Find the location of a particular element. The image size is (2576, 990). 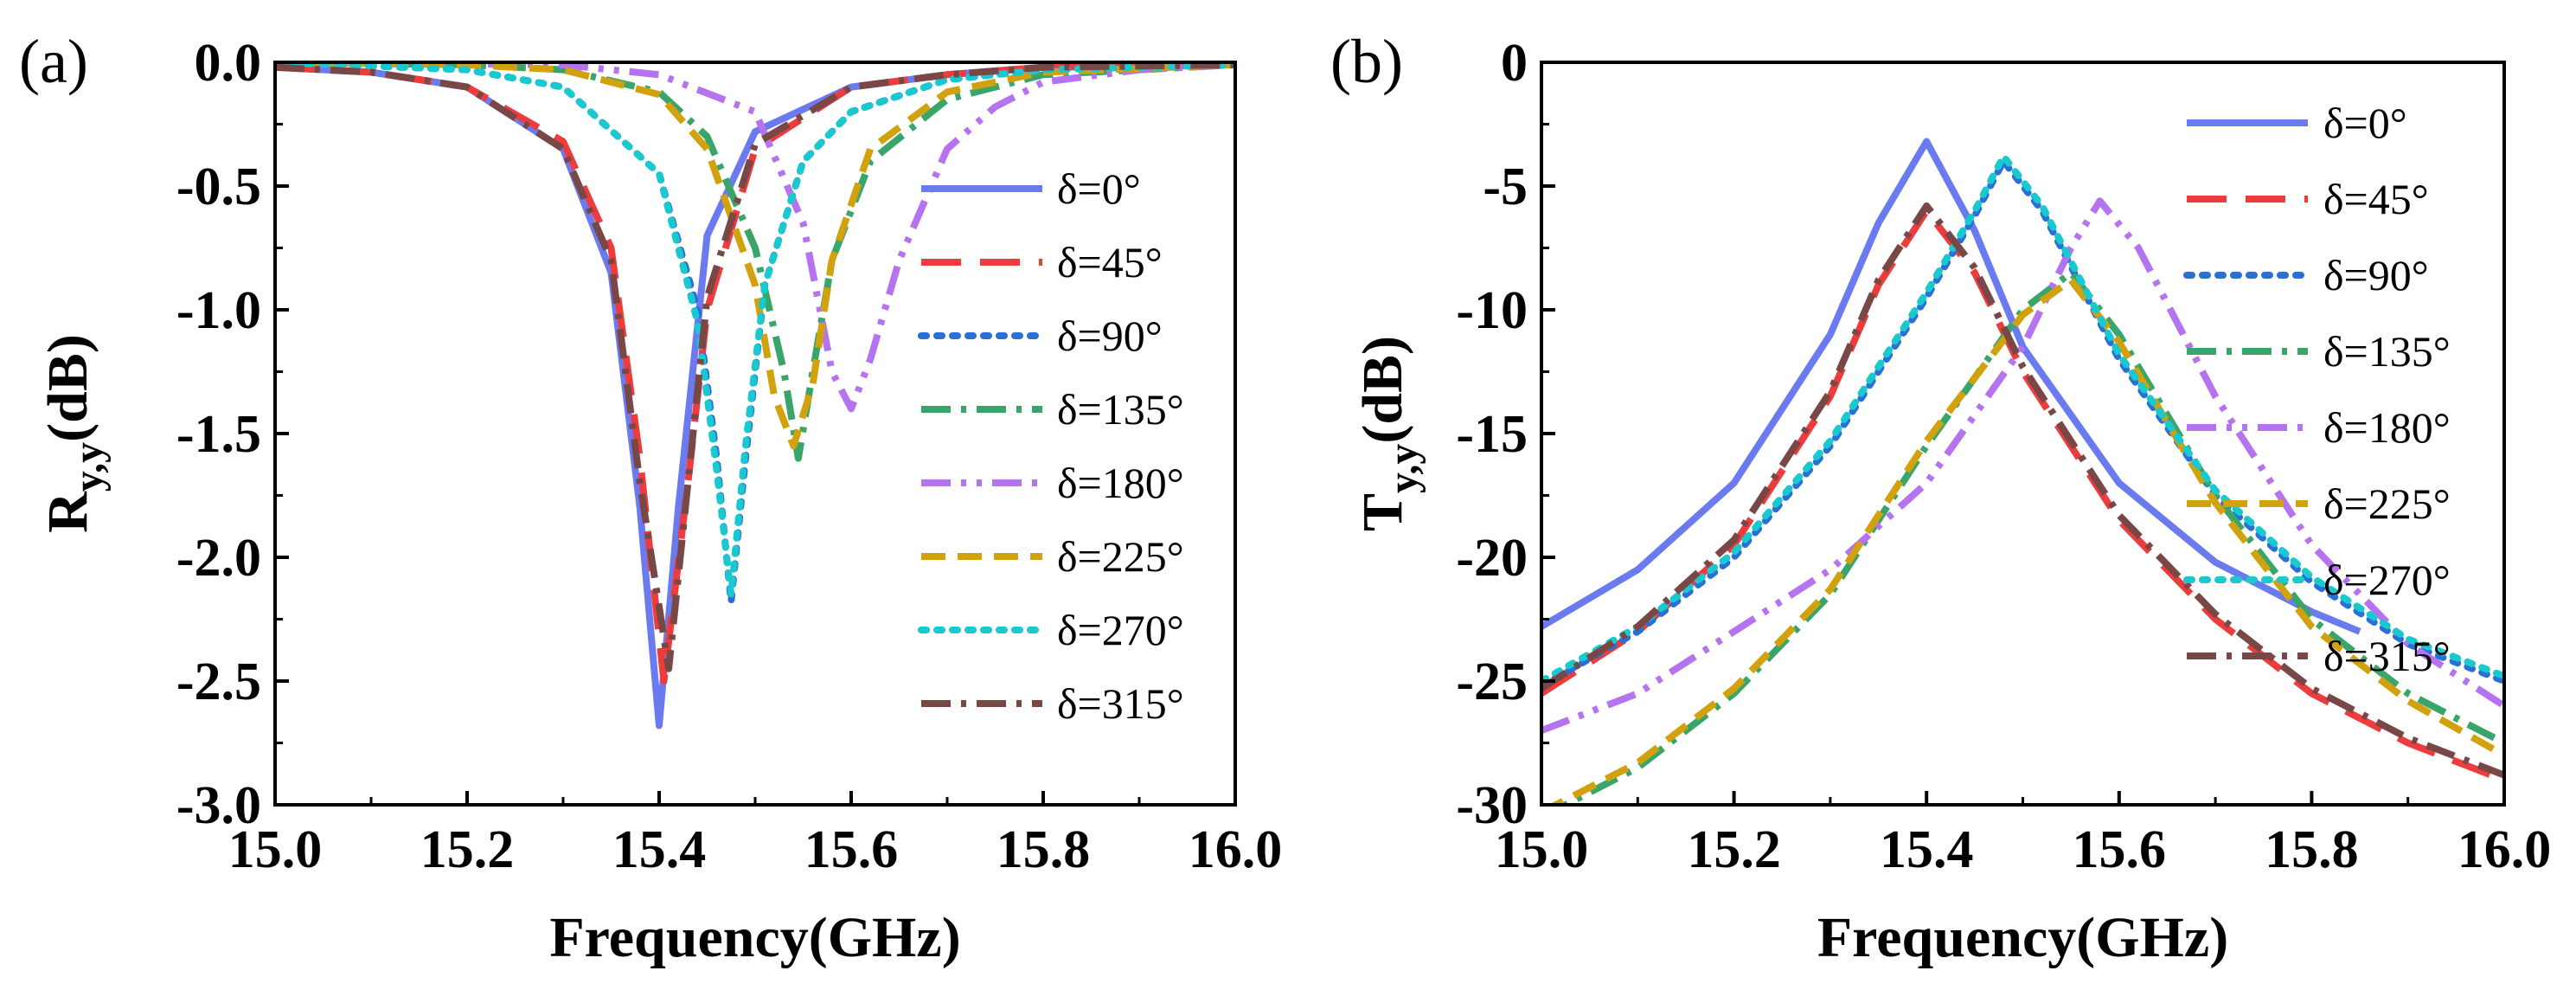

y-axis-label-main: R is located at coordinates (67, 512).